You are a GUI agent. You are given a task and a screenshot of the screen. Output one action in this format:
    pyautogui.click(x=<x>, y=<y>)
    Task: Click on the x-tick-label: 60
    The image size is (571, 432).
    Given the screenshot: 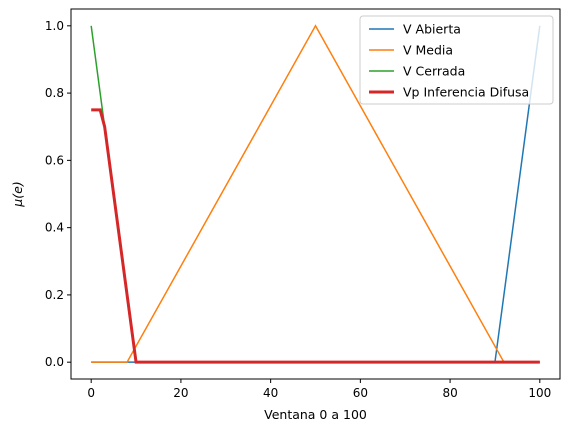 What is the action you would take?
    pyautogui.click(x=360, y=393)
    